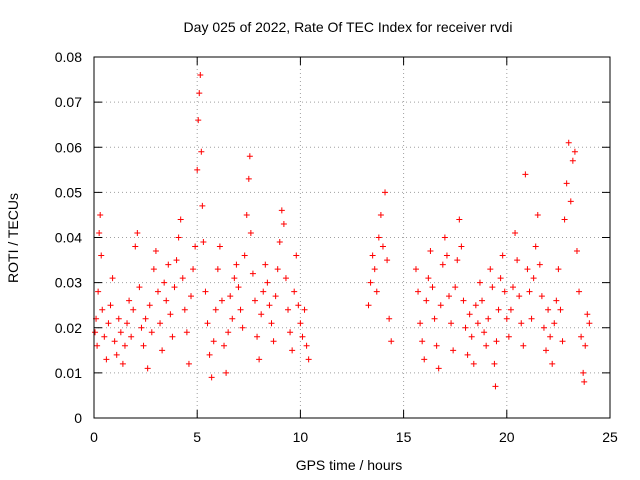 This screenshot has height=480, width=640. What do you see at coordinates (197, 437) in the screenshot?
I see `x-tick-label: 5` at bounding box center [197, 437].